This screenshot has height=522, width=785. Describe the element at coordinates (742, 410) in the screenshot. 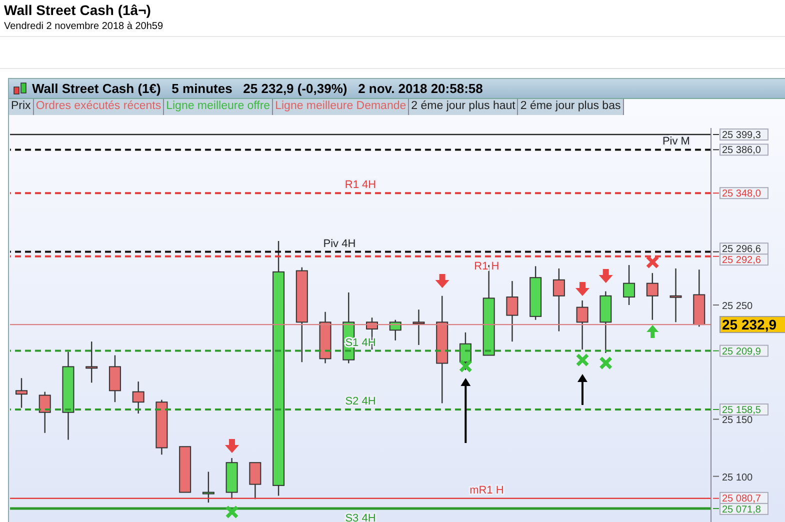

I see `y-tick-label: 25 158,5` at that location.